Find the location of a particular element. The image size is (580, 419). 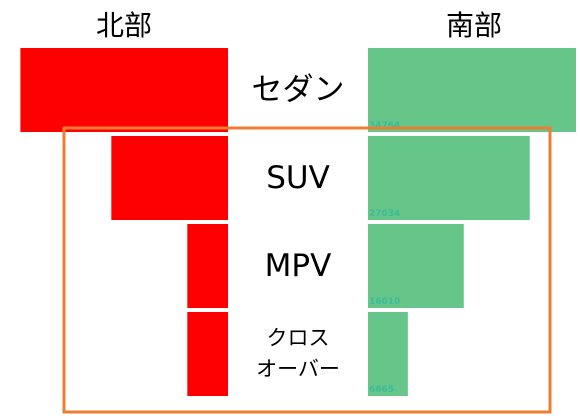

series-header: 南部 is located at coordinates (473, 25).